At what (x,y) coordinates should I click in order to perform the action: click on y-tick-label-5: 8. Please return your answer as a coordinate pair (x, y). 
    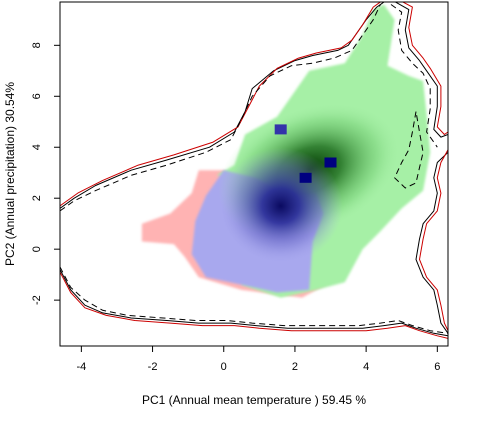
    Looking at the image, I should click on (37, 45).